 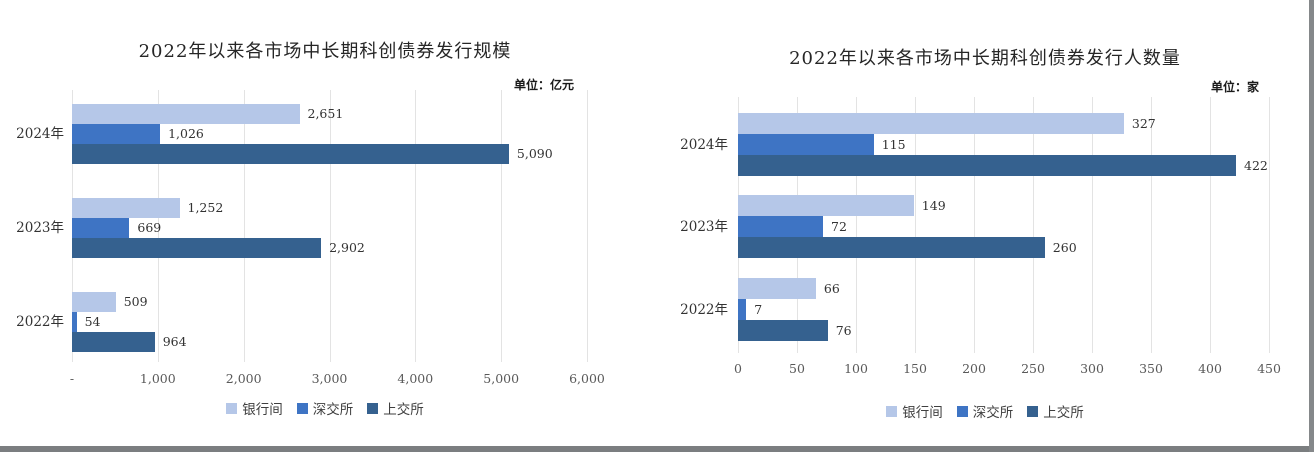 I want to click on bar-value-label: 964, so click(x=174, y=341).